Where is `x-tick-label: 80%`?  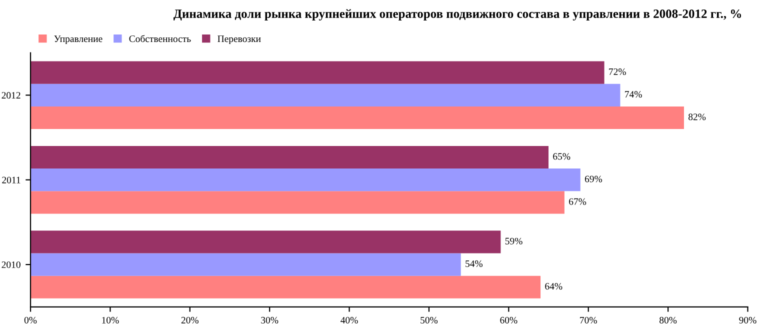 x-tick-label: 80% is located at coordinates (668, 320).